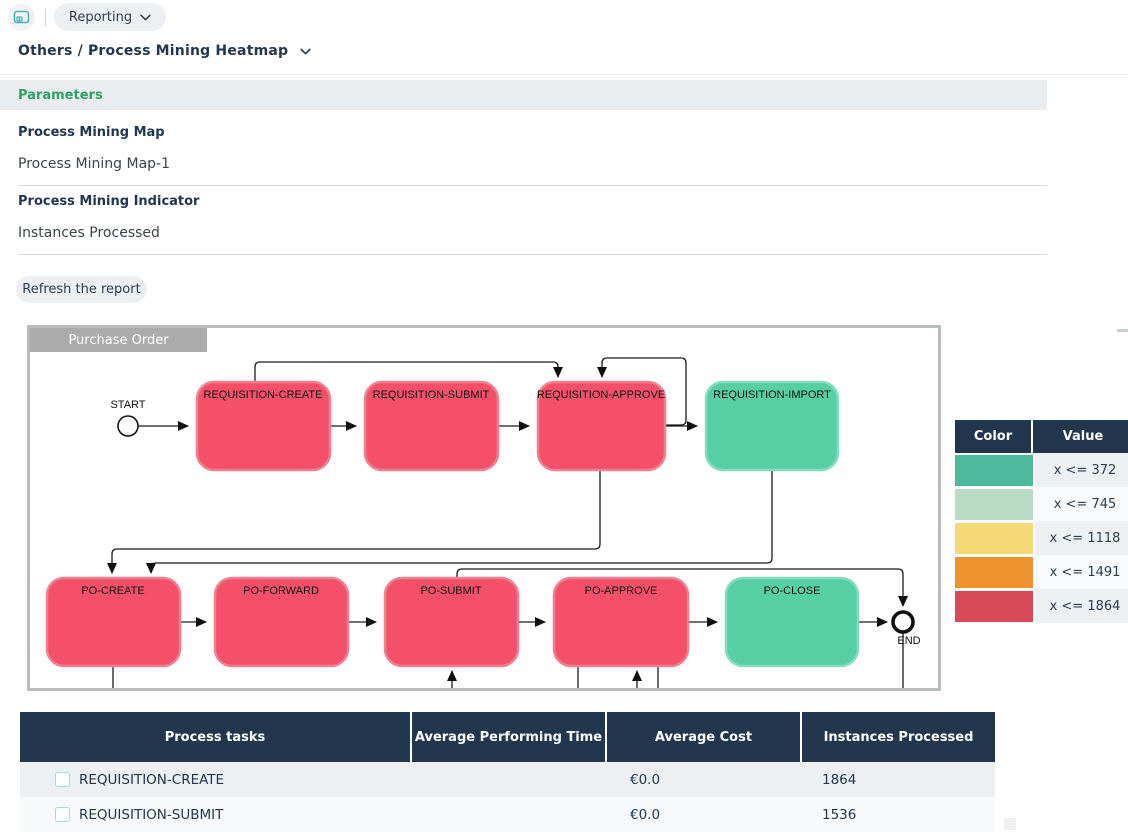 The width and height of the screenshot is (1128, 834). Describe the element at coordinates (94, 164) in the screenshot. I see `process-mining-map-value: Process Mining Map-1` at that location.